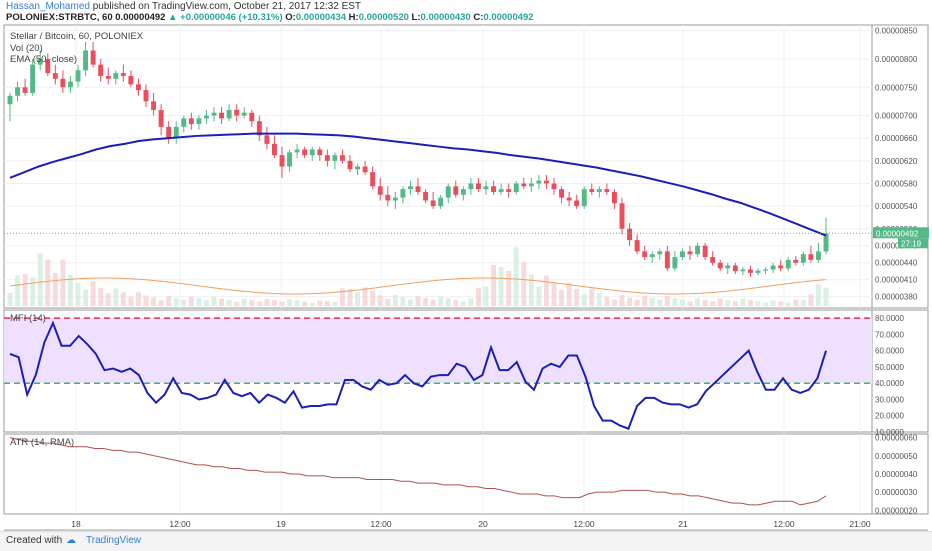 This screenshot has width=932, height=551. Describe the element at coordinates (438, 351) in the screenshot. I see `mfi-band` at that location.